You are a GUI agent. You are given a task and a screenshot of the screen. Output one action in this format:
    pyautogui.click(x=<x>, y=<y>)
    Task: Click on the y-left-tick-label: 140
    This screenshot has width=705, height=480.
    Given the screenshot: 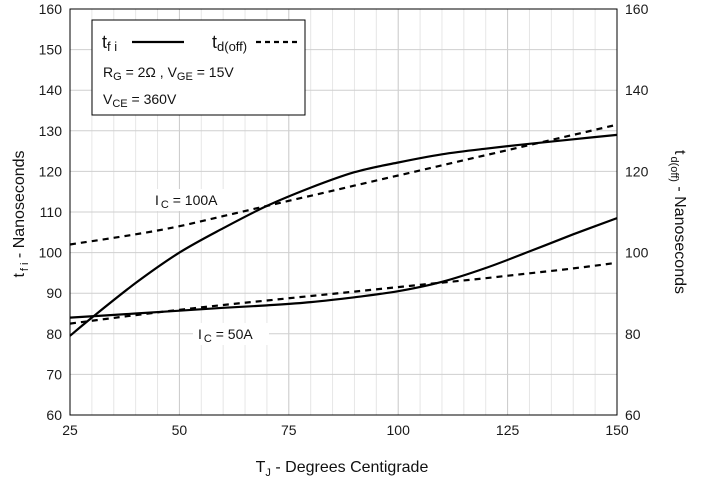 What is the action you would take?
    pyautogui.click(x=51, y=90)
    